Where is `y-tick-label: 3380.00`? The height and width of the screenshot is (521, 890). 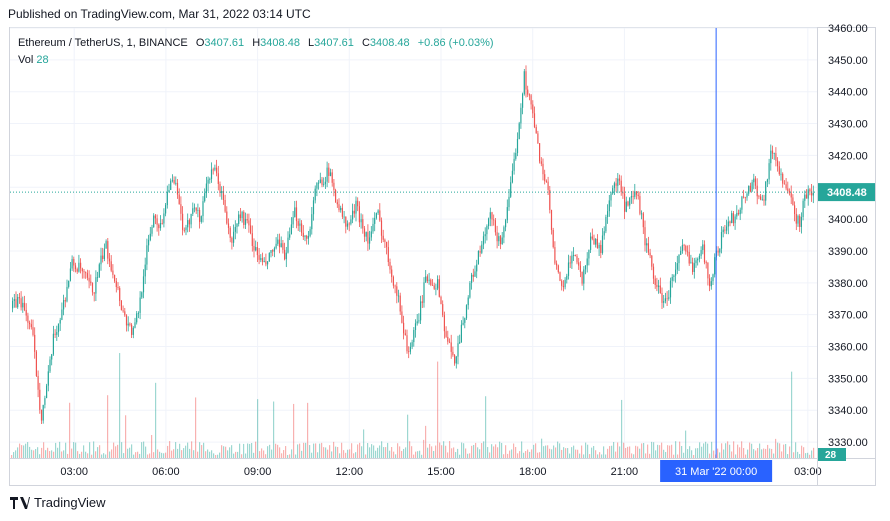
y-tick-label: 3380.00 is located at coordinates (848, 284).